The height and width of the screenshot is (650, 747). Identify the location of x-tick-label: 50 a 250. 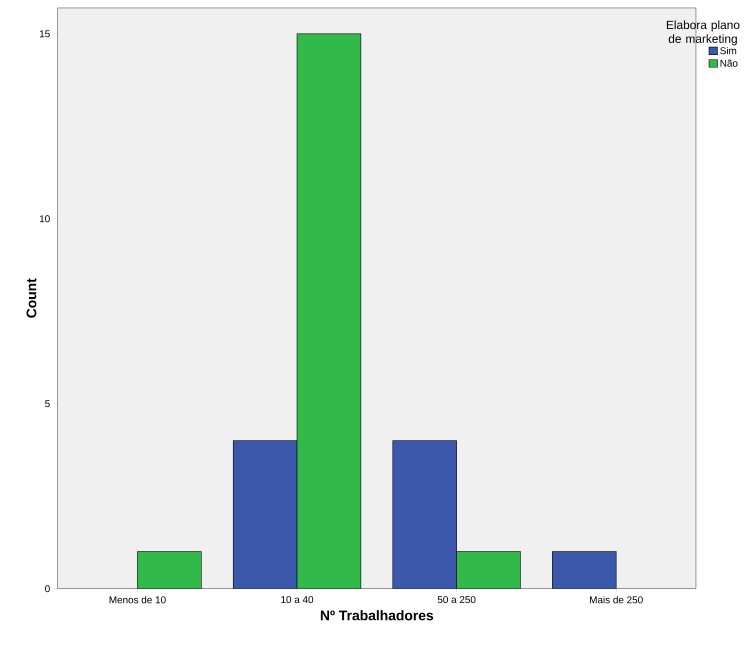
(457, 599).